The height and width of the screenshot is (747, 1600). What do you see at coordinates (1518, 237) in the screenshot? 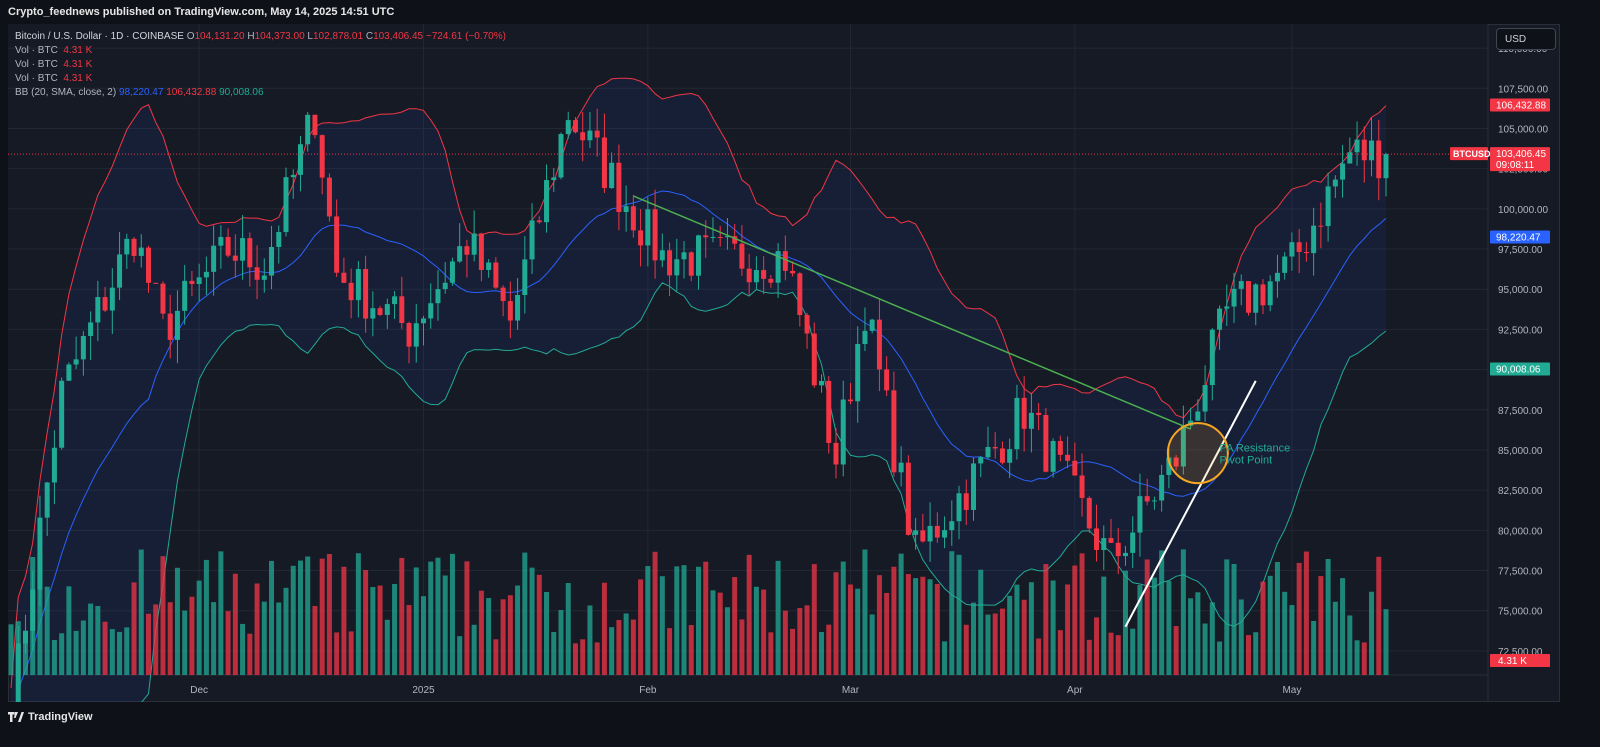
I see `price-label-text: 98,220.47` at bounding box center [1518, 237].